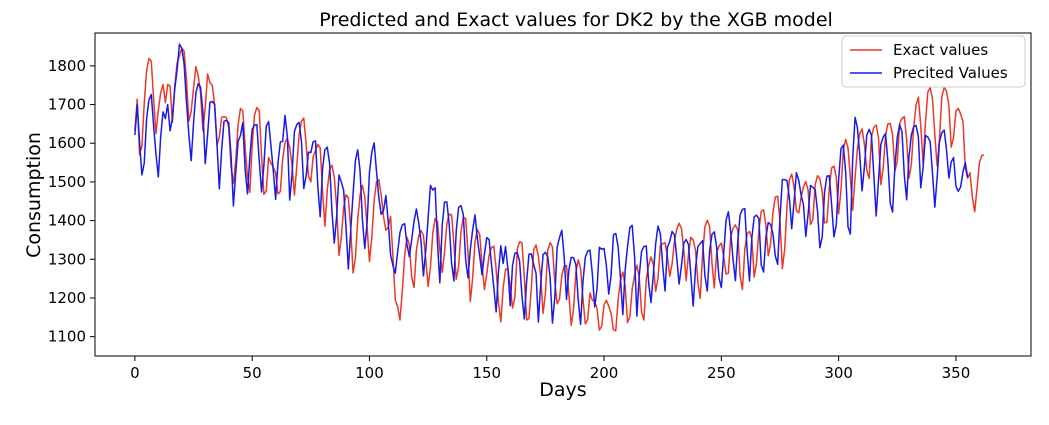 The height and width of the screenshot is (425, 1049). I want to click on x-axis-label: Days, so click(562, 390).